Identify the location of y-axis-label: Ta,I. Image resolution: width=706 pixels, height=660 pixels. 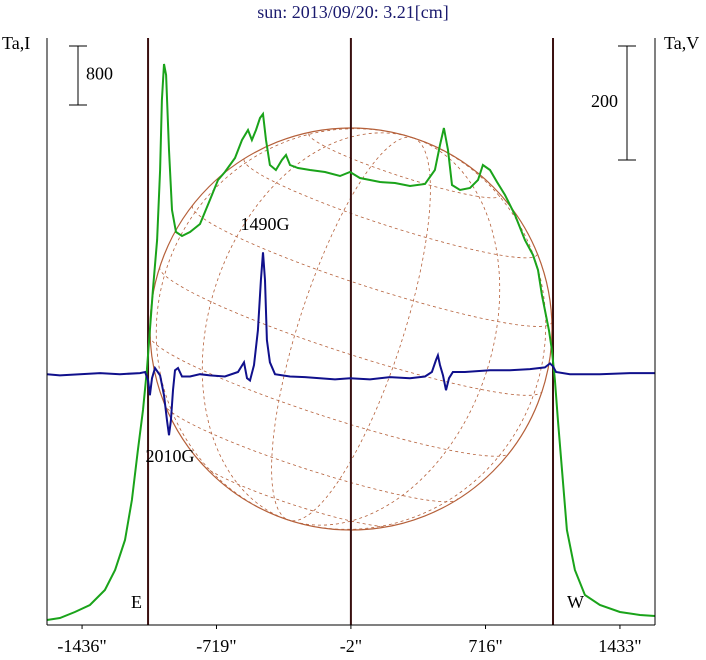
(16, 43).